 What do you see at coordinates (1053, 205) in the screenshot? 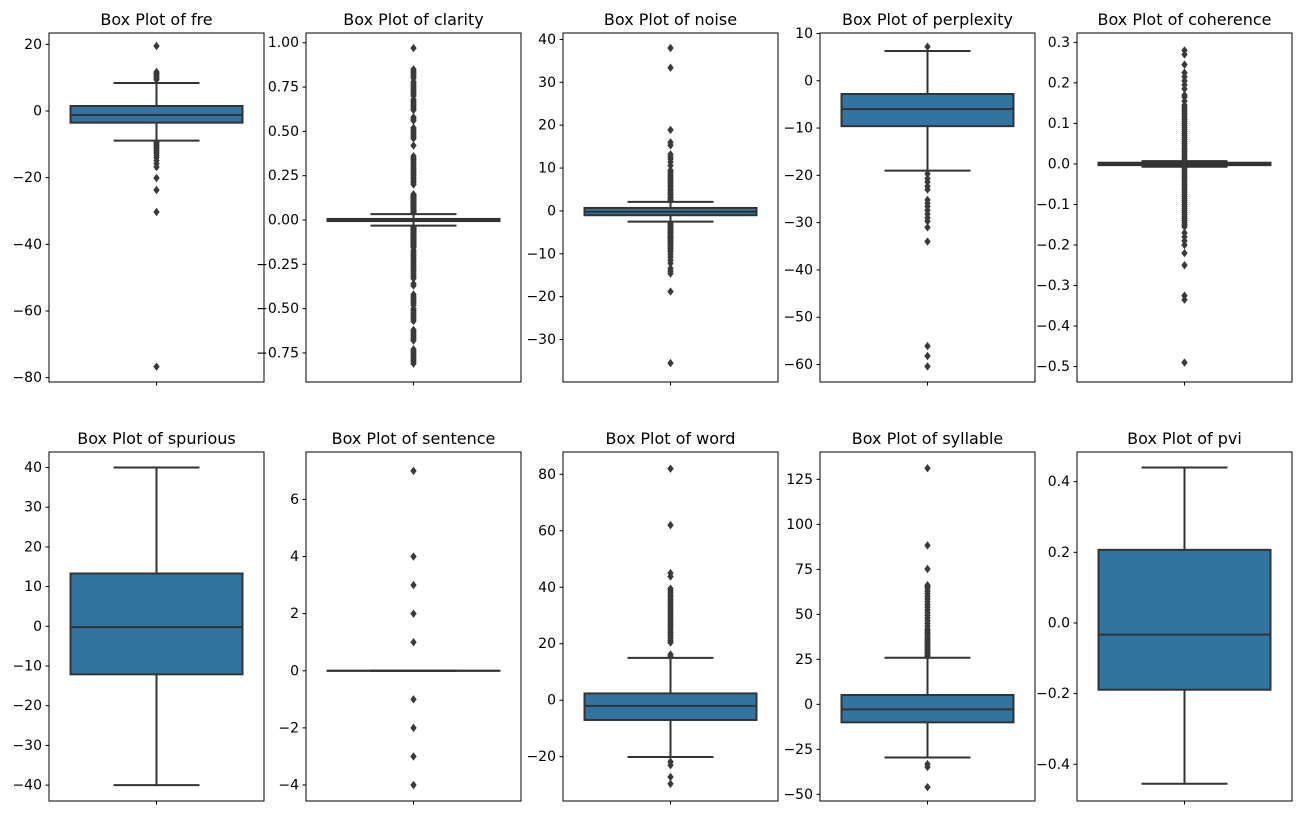
I see `y-tick-label: −0.1` at bounding box center [1053, 205].